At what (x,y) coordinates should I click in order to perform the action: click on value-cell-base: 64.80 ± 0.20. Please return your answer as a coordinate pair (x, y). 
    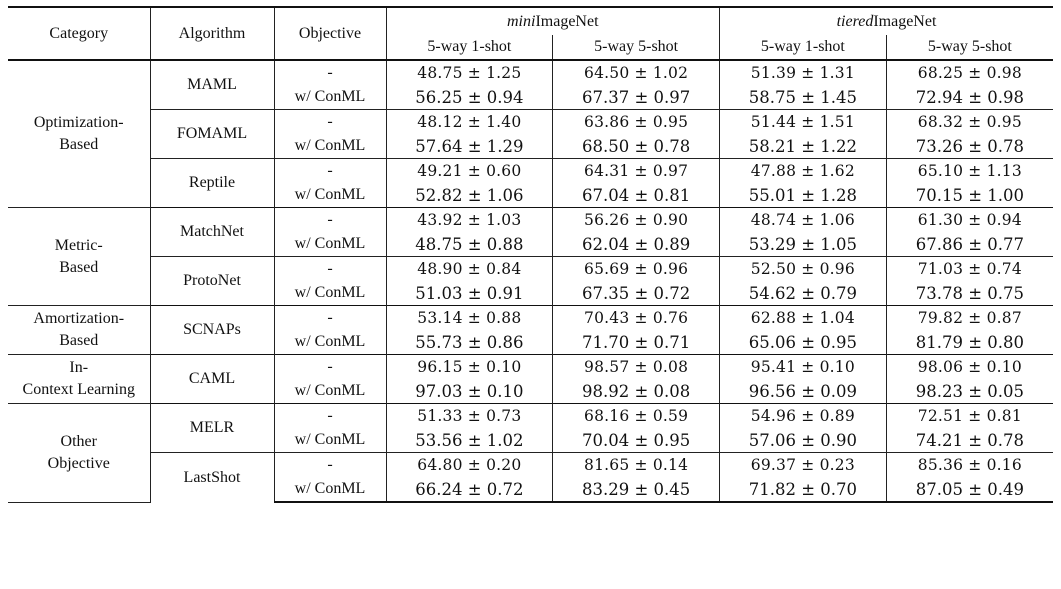
    Looking at the image, I should click on (469, 464).